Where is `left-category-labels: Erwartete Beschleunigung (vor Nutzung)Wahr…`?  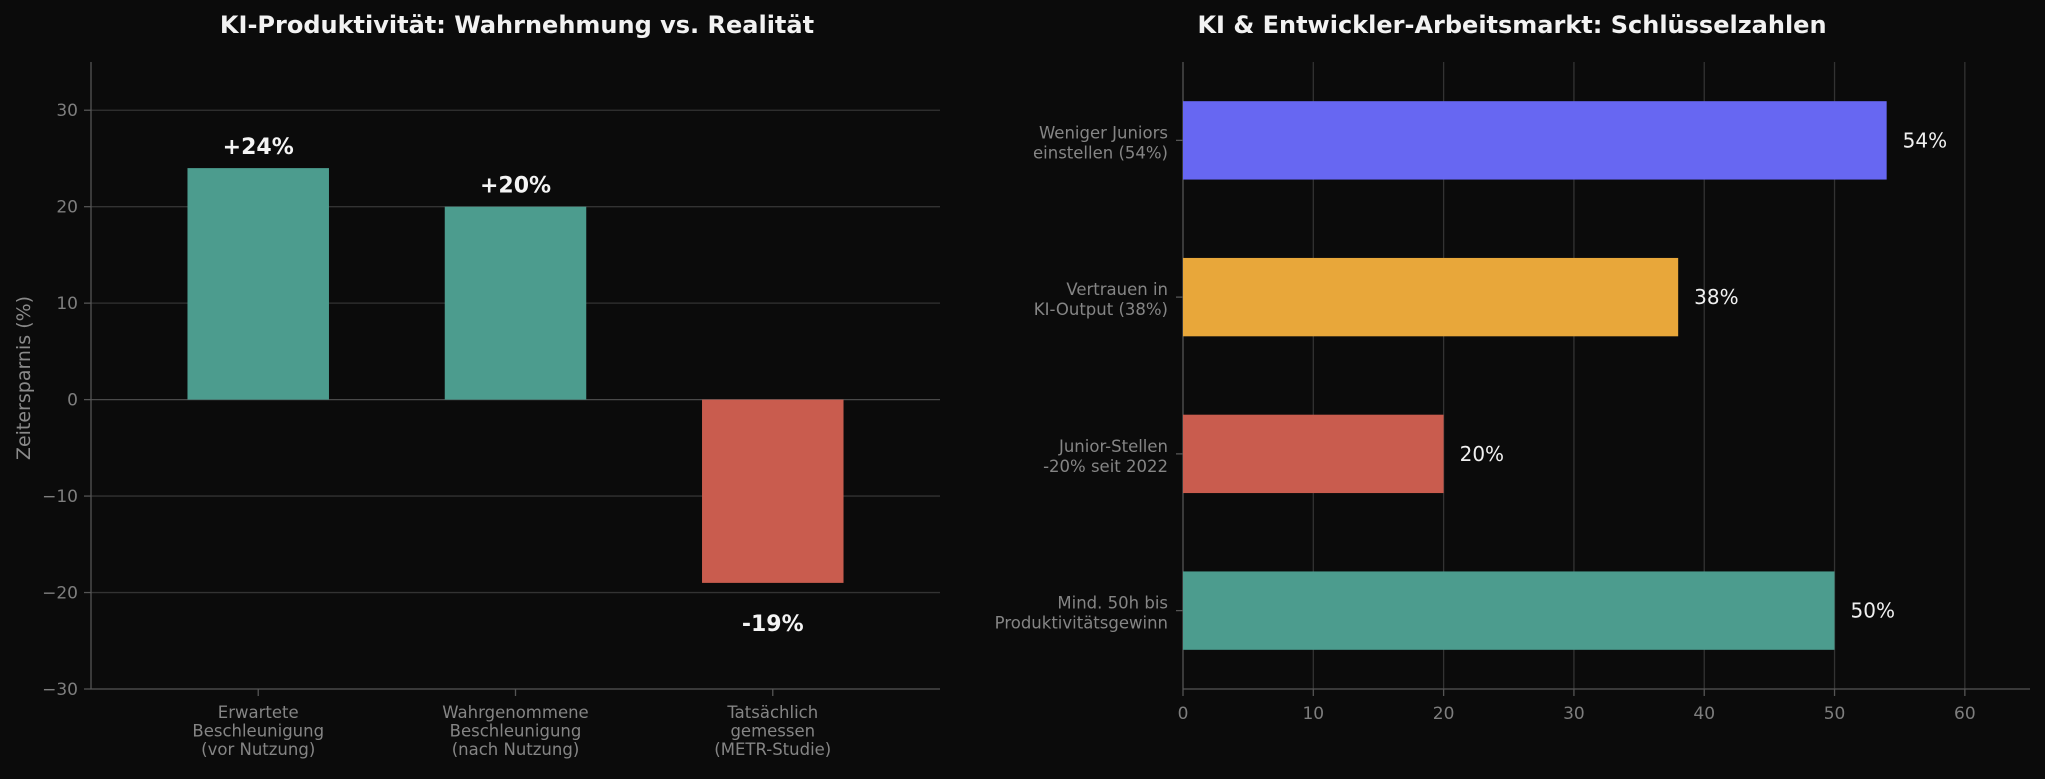
left-category-labels: Erwartete Beschleunigung (vor Nutzung)Wahr… is located at coordinates (511, 724).